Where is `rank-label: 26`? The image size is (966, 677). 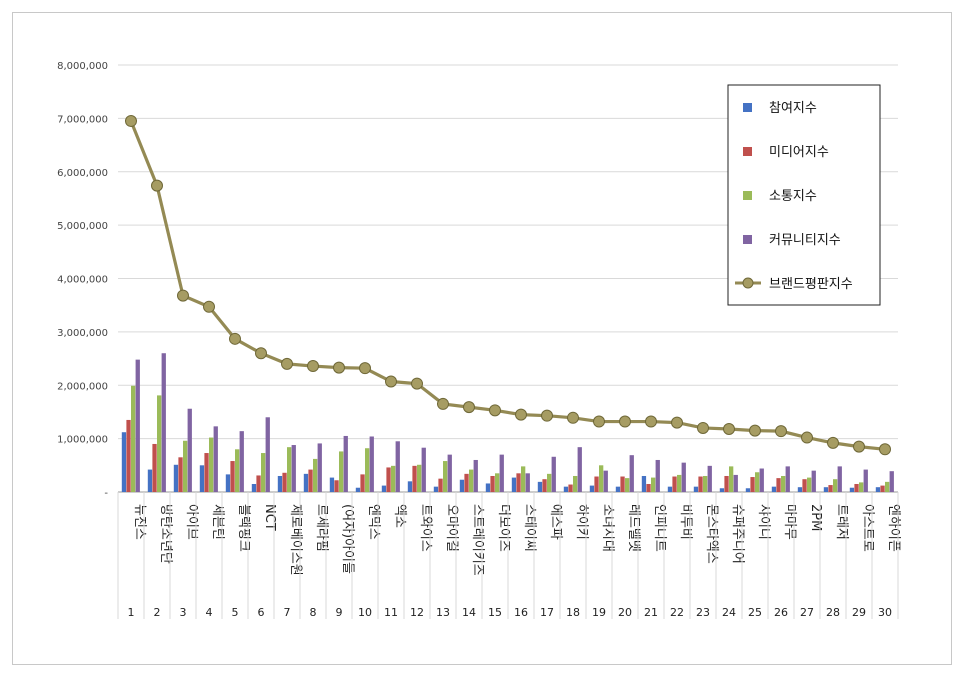
rank-label: 26 is located at coordinates (781, 612).